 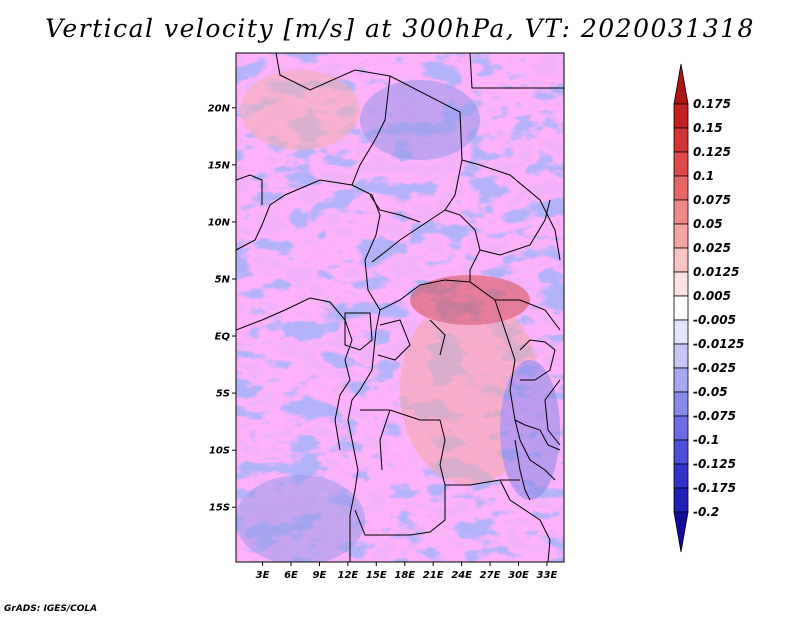 What do you see at coordinates (714, 368) in the screenshot?
I see `colorbar-label: -0.025` at bounding box center [714, 368].